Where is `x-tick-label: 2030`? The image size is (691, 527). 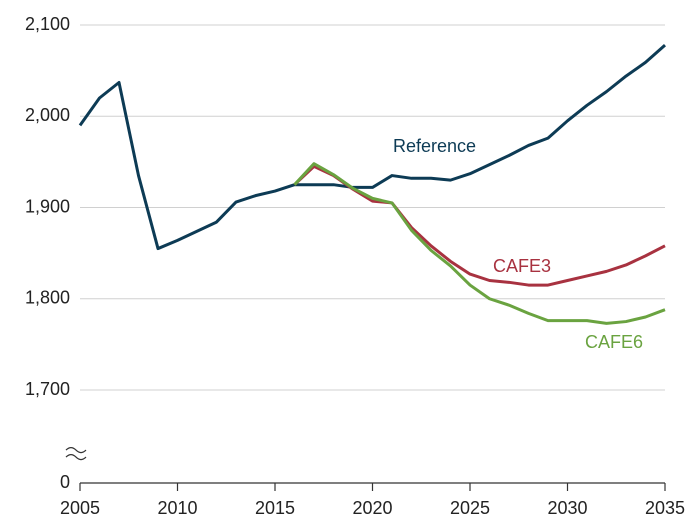
x-tick-label: 2030 is located at coordinates (567, 508).